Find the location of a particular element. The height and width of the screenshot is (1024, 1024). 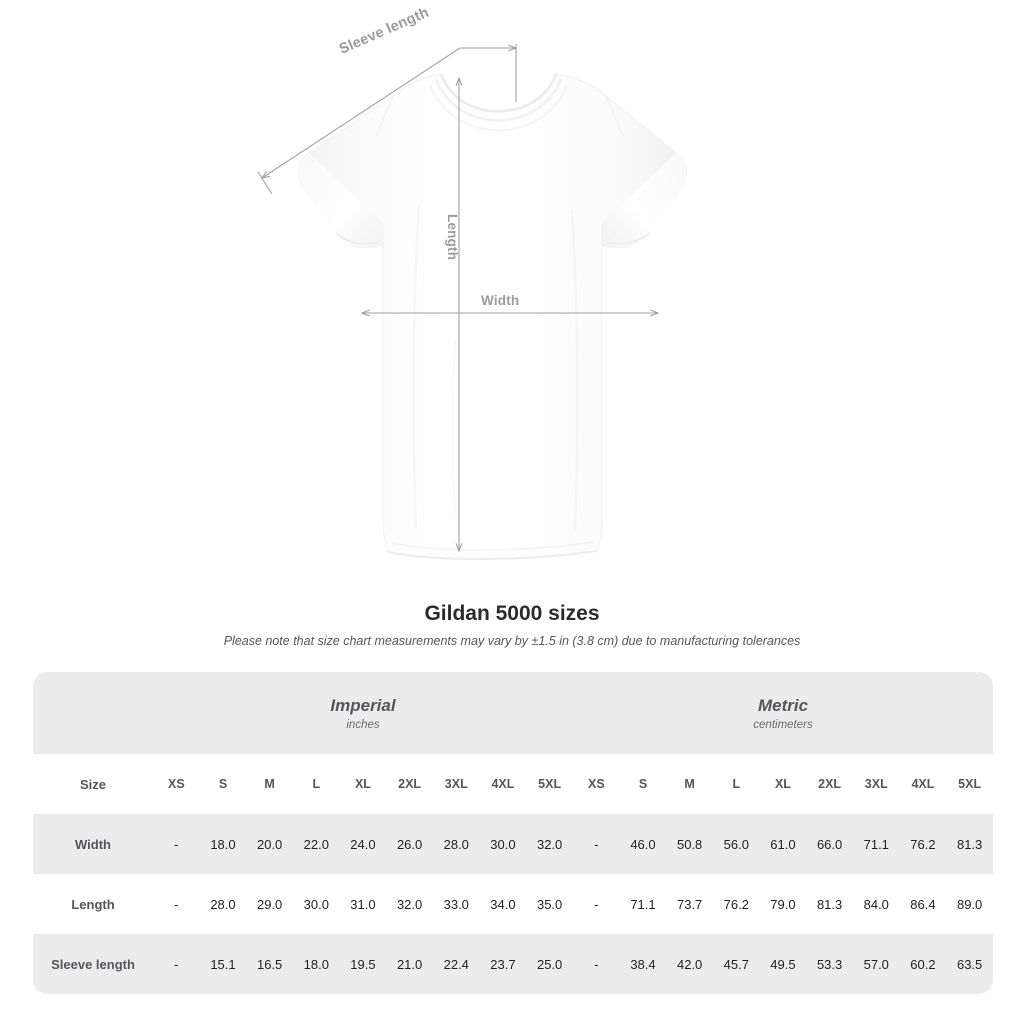

measurement-cell: 29.0 is located at coordinates (269, 904).